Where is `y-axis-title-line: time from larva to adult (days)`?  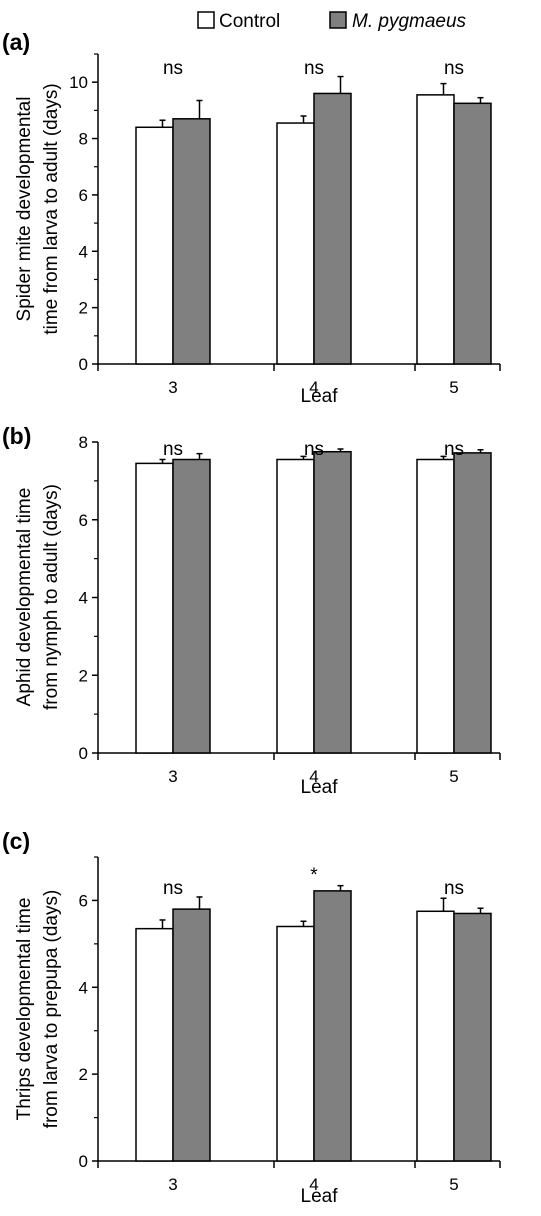 y-axis-title-line: time from larva to adult (days) is located at coordinates (51, 208).